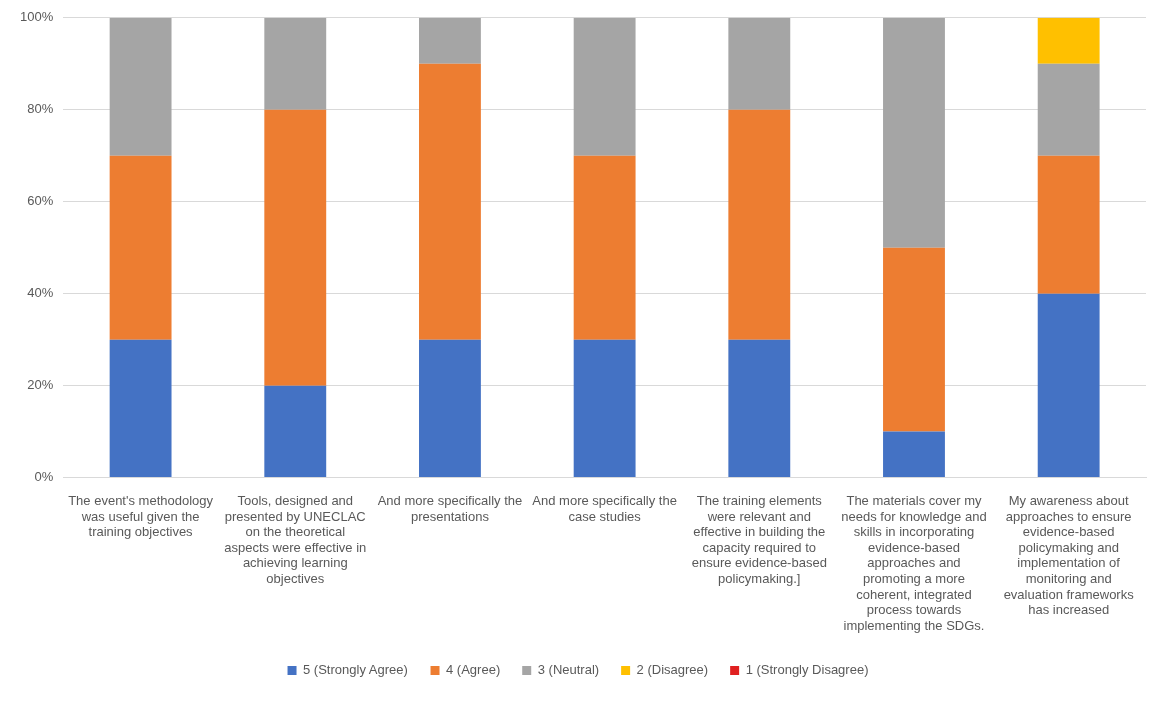  What do you see at coordinates (37, 17) in the screenshot?
I see `y-tick-label: 100%` at bounding box center [37, 17].